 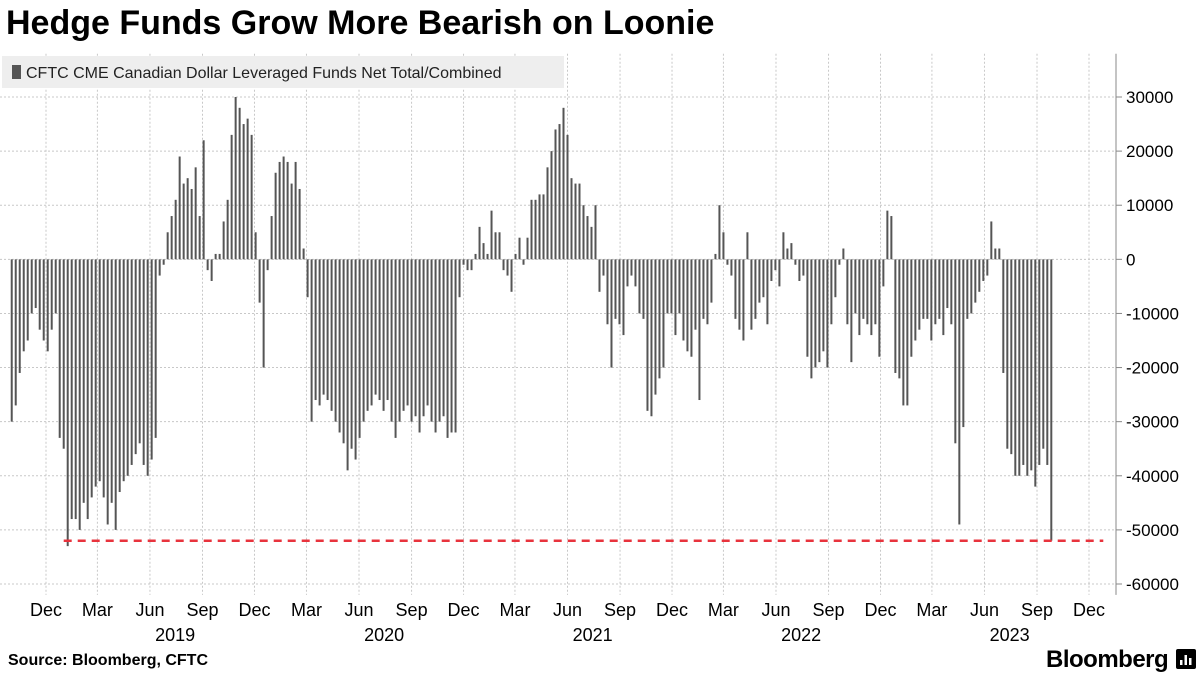 I want to click on x-tick-label: Sep, so click(x=1037, y=610).